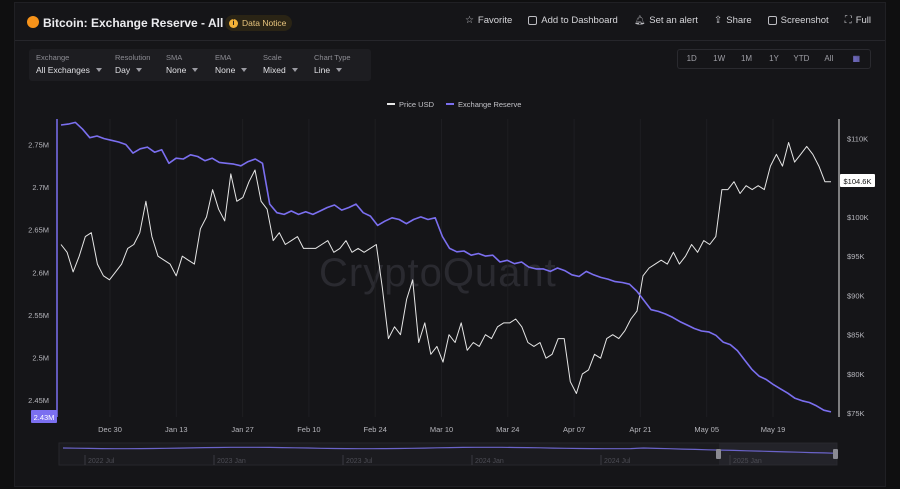 The width and height of the screenshot is (900, 489). I want to click on fullscreen-button: ⛶ Full, so click(857, 20).